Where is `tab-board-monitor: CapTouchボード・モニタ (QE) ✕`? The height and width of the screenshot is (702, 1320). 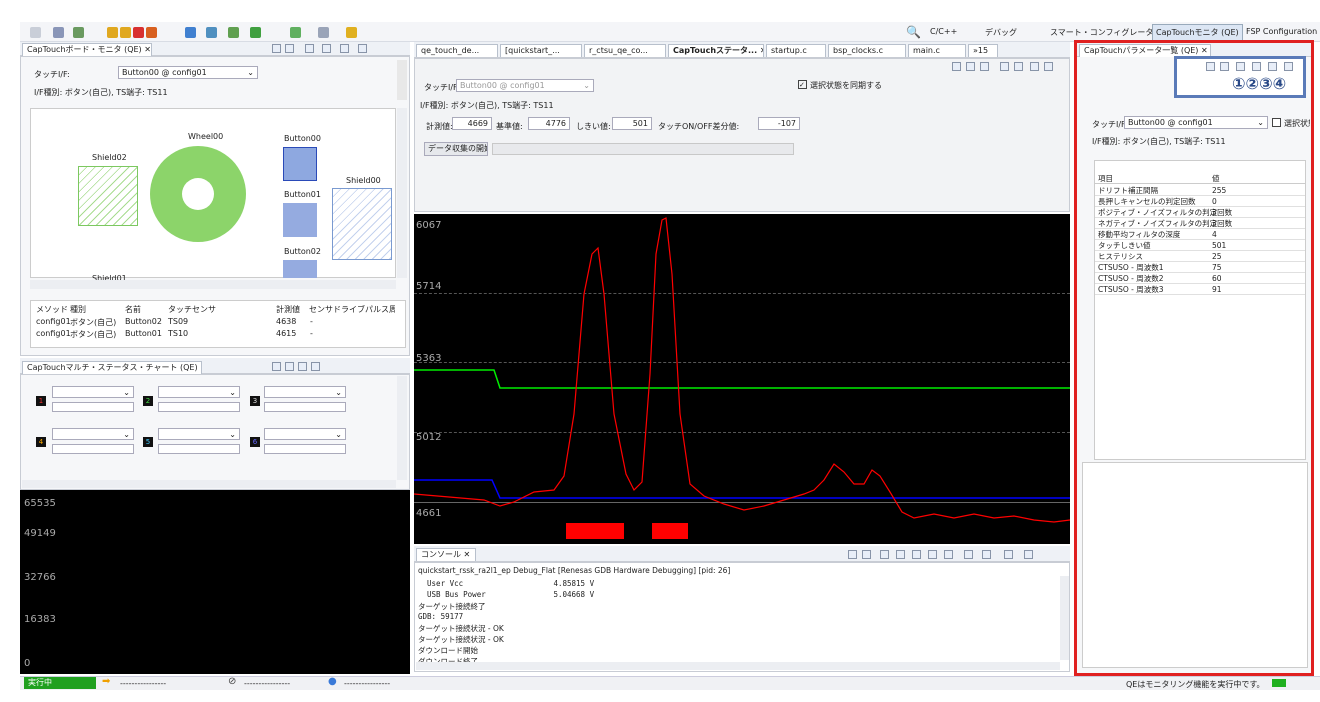 tab-board-monitor: CapTouchボード・モニタ (QE) ✕ is located at coordinates (87, 49).